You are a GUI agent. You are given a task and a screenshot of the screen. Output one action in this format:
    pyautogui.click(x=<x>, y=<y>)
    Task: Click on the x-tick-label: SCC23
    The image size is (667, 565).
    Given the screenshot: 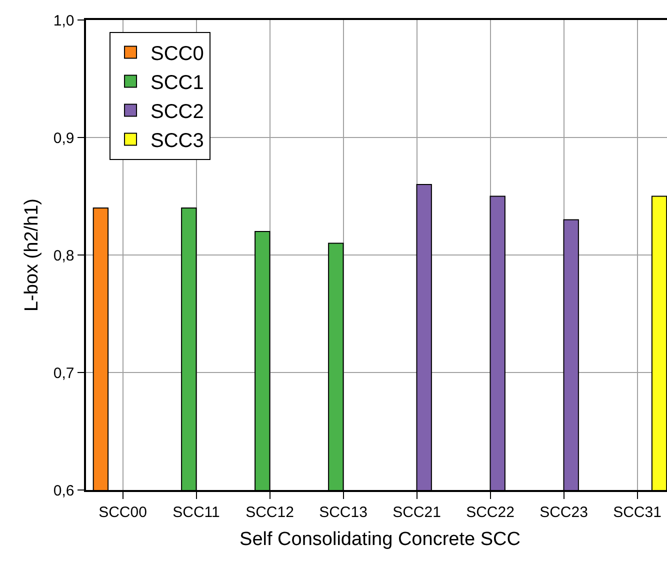 What is the action you would take?
    pyautogui.click(x=564, y=512)
    